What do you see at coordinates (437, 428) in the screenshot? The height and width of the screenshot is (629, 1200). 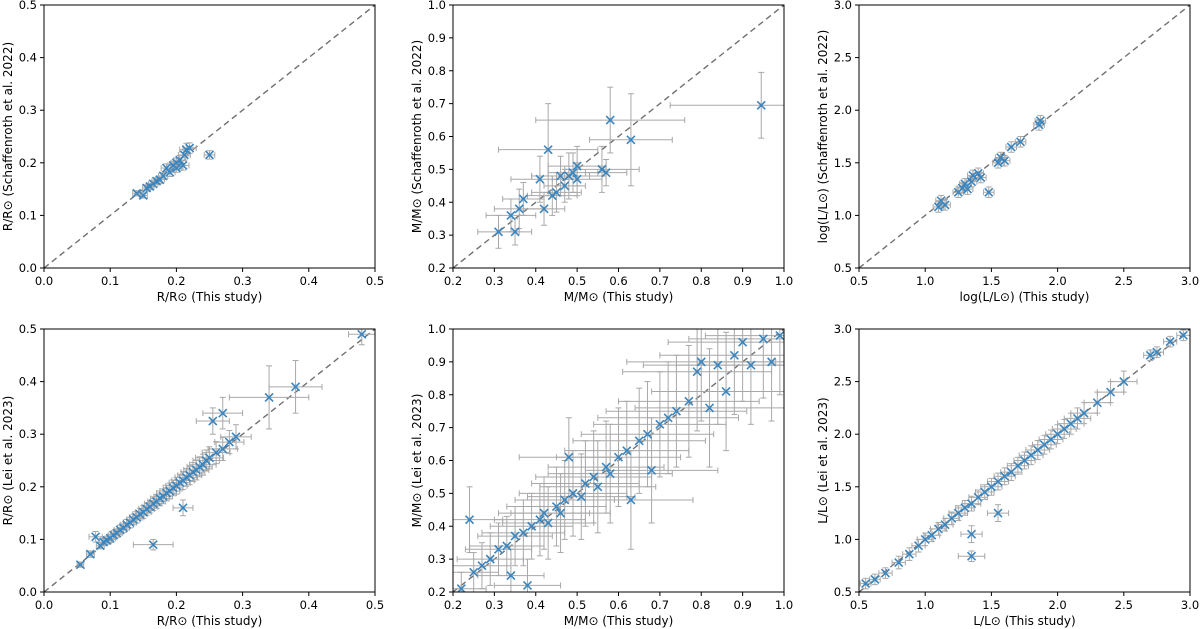 I see `y-tick-label: 0.7` at bounding box center [437, 428].